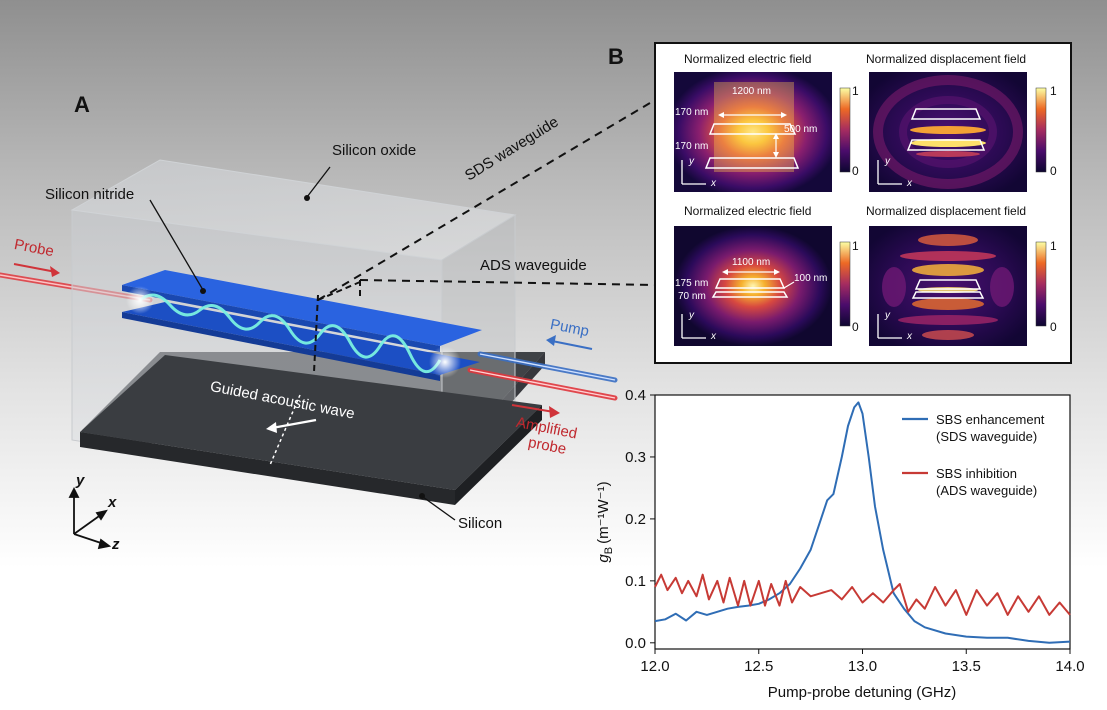 The image size is (1107, 710). What do you see at coordinates (751, 262) in the screenshot?
I see `b-bottom-width-label: 1100 nm` at bounding box center [751, 262].